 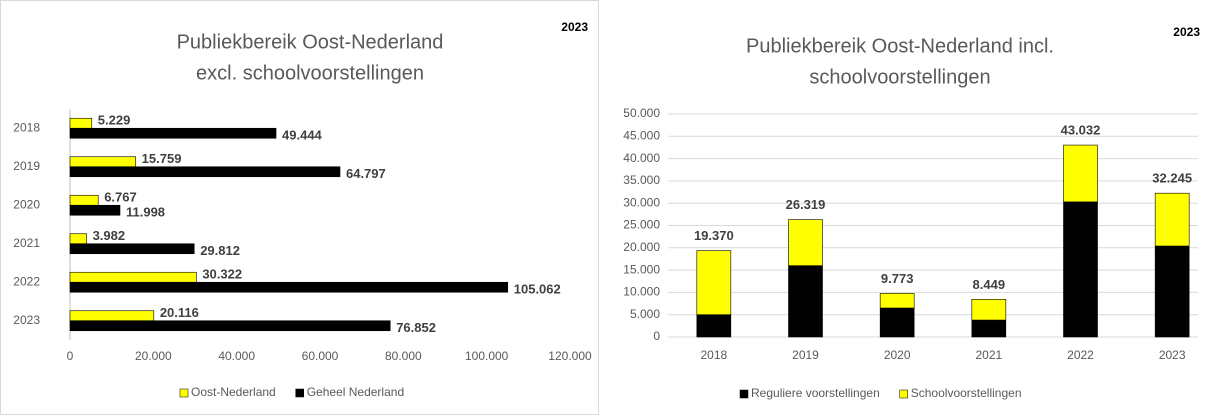 I want to click on total-label: 19.370, so click(x=714, y=235).